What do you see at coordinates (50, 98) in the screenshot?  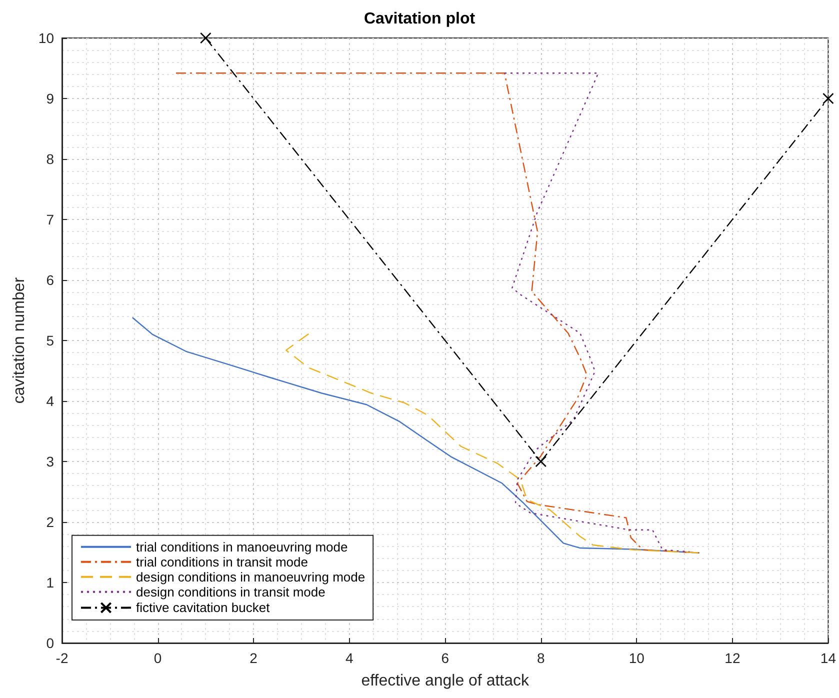 I see `y-tick-label: 9` at bounding box center [50, 98].